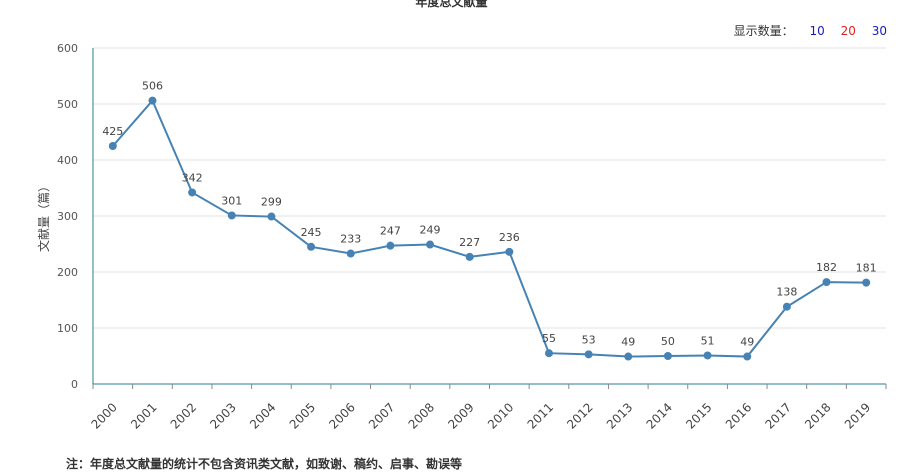 The image size is (903, 472). Describe the element at coordinates (103, 415) in the screenshot. I see `x-tick-label: 2000` at that location.